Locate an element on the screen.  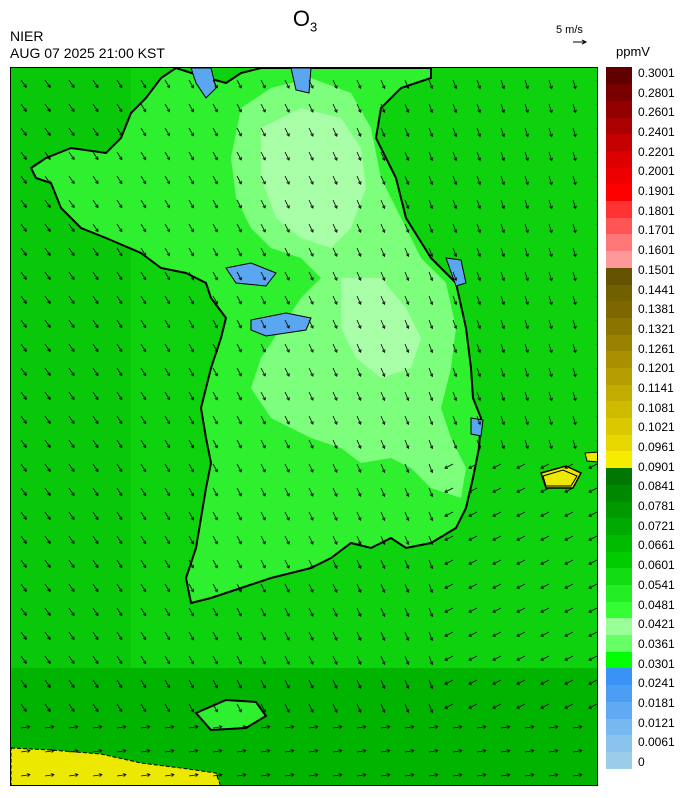
colorbar-segment is located at coordinates (619, 593).